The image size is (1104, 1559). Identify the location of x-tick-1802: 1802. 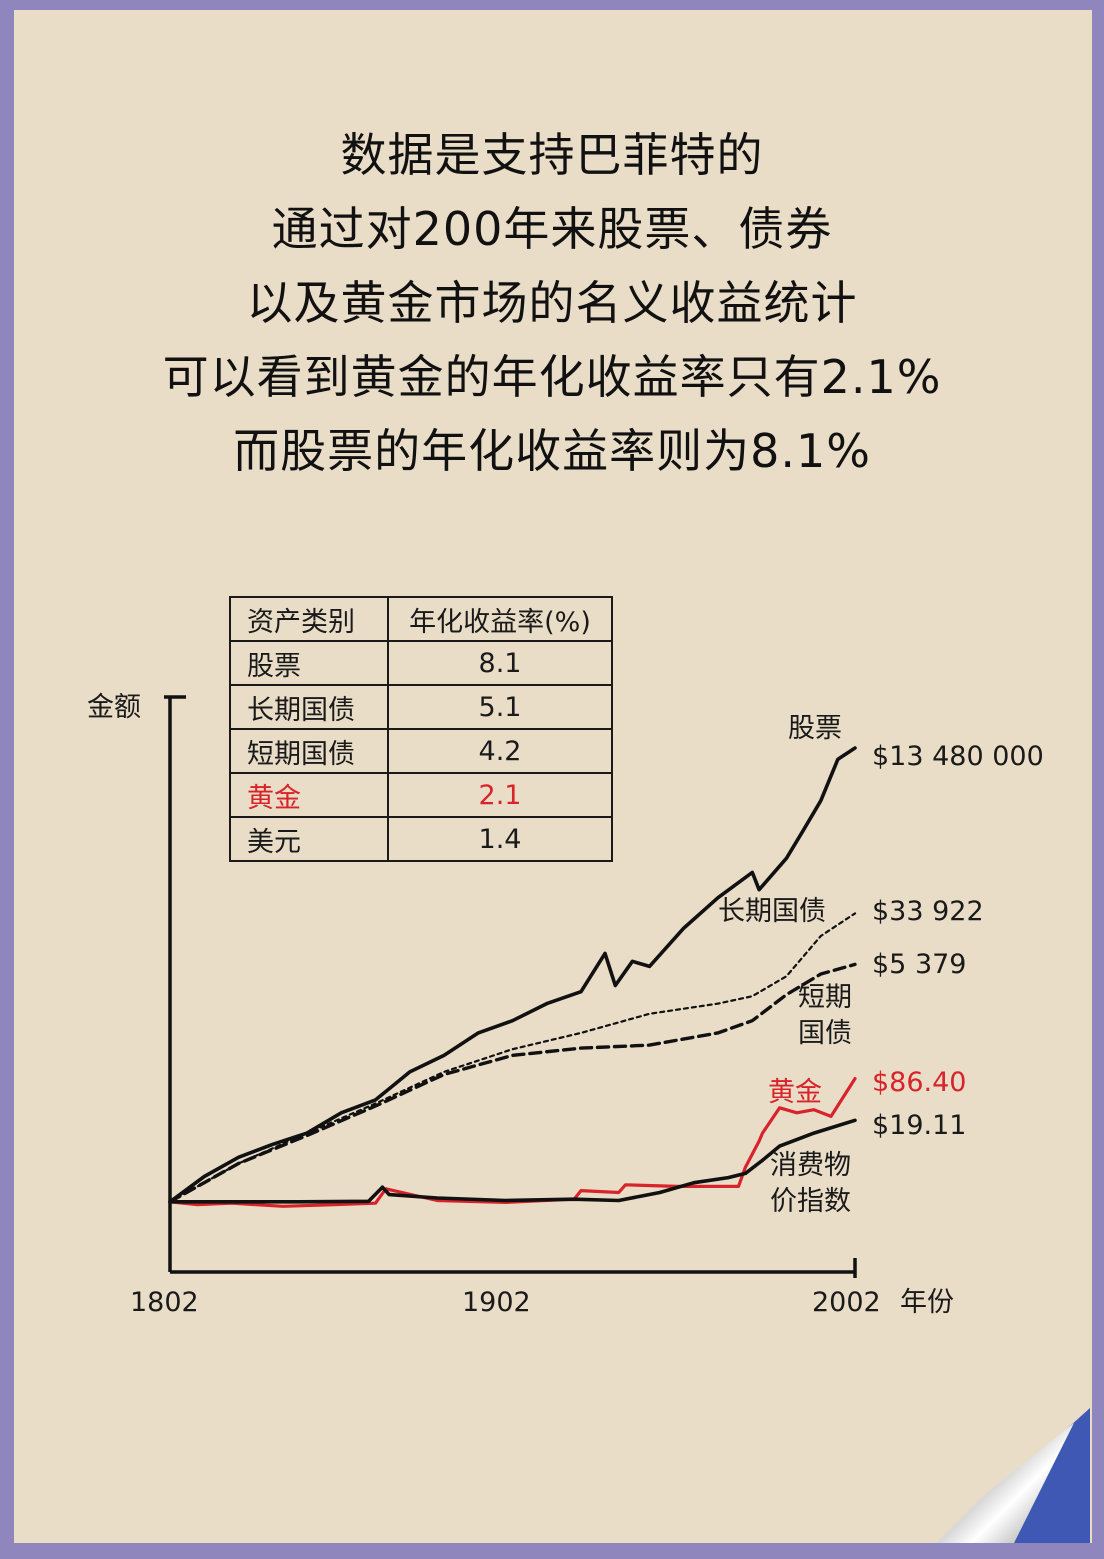
(164, 1302).